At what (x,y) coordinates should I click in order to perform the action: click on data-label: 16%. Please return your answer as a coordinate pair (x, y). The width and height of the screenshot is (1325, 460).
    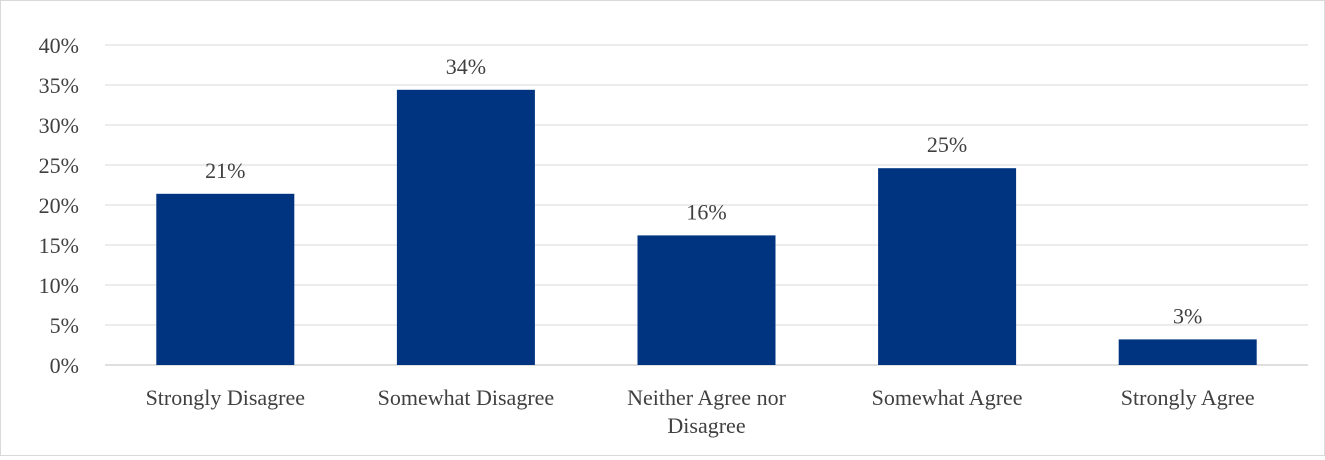
    Looking at the image, I should click on (706, 211).